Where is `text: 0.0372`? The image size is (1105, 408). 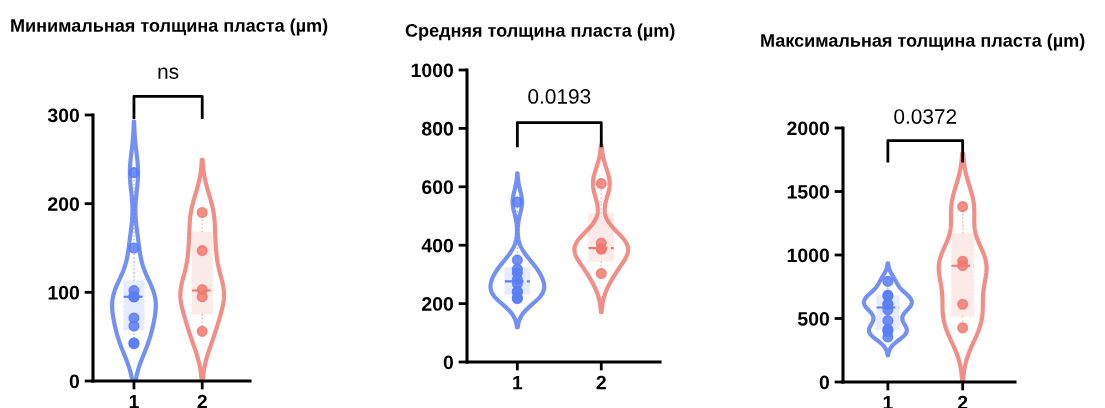
text: 0.0372 is located at coordinates (925, 116).